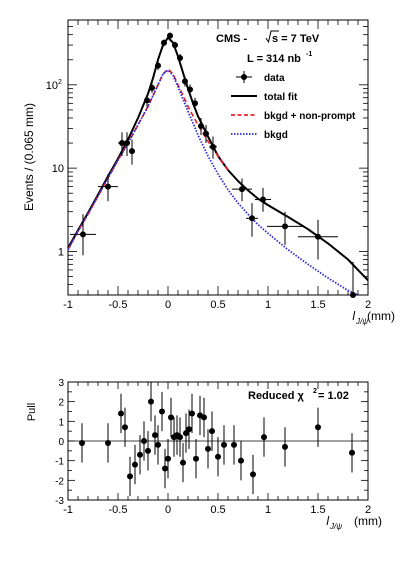 This screenshot has height=581, width=407. Describe the element at coordinates (268, 305) in the screenshot. I see `x-tick-label: 1` at that location.